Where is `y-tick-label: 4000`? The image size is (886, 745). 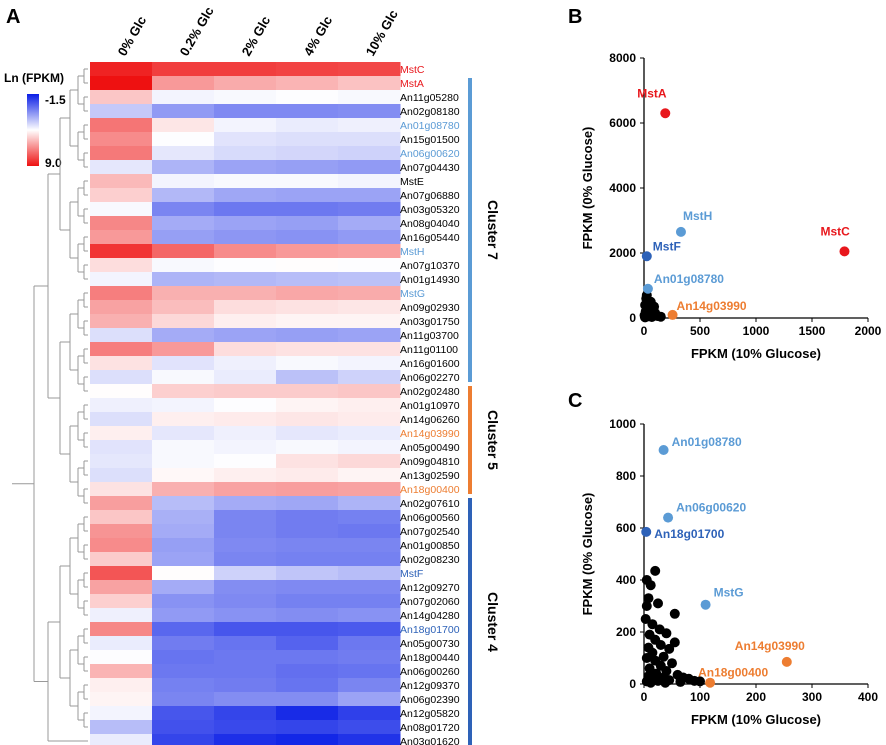
y-tick-label: 4000 is located at coordinates (622, 188).